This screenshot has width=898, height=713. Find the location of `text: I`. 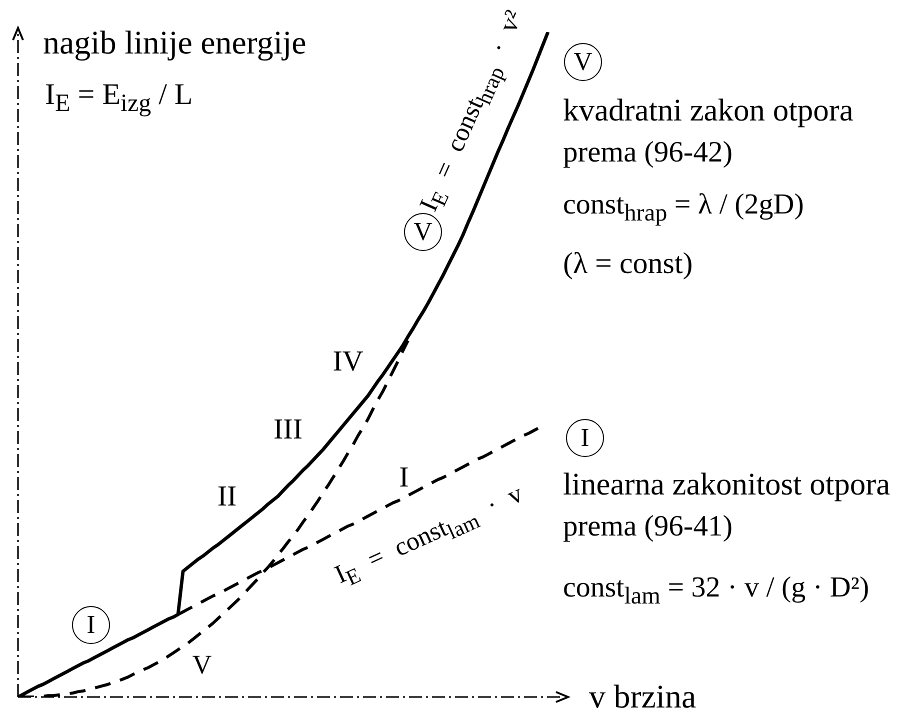

text: I is located at coordinates (585, 438).